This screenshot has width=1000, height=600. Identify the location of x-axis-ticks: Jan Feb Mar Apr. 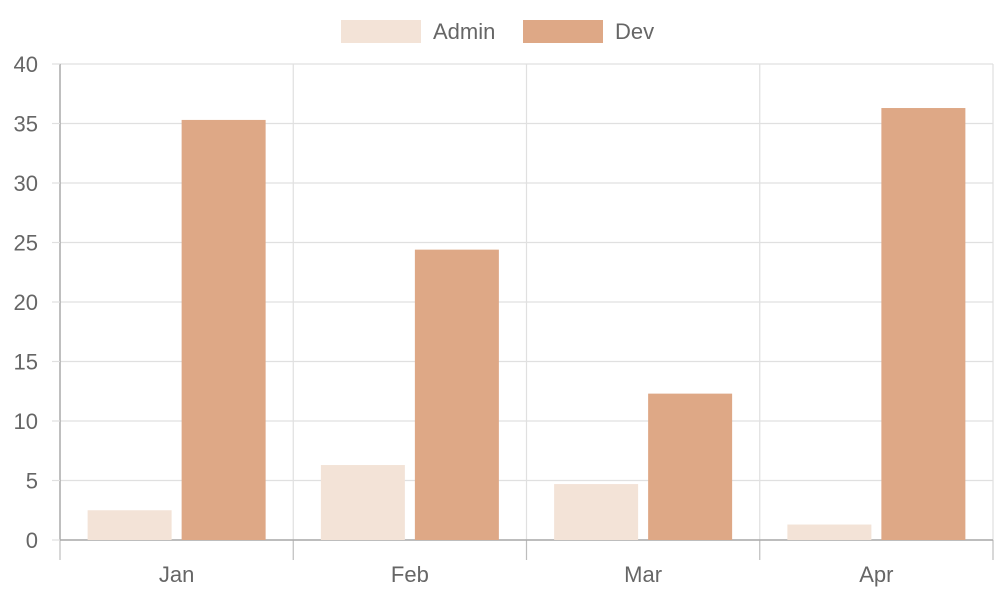
(526, 574).